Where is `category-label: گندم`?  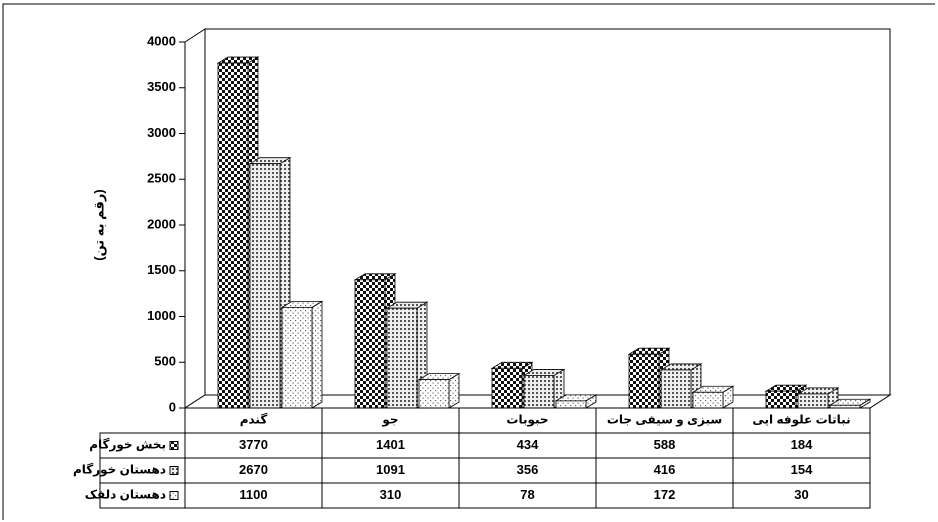
category-label: گندم is located at coordinates (254, 420).